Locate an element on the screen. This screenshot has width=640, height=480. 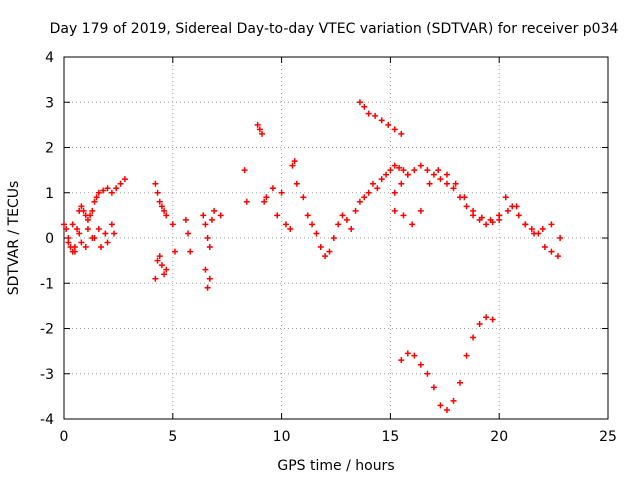
y-tick-label: 1 is located at coordinates (49, 194).